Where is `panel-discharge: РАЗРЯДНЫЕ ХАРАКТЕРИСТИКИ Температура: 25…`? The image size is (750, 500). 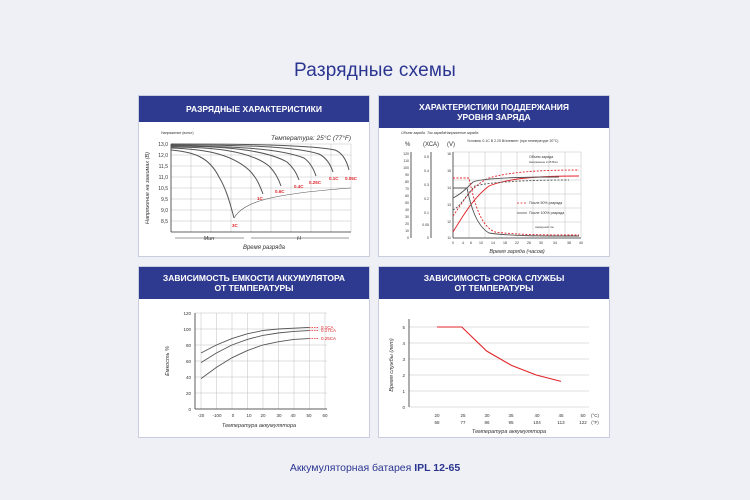 panel-discharge: РАЗРЯДНЫЕ ХАРАКТЕРИСТИКИ Температура: 25… is located at coordinates (254, 176).